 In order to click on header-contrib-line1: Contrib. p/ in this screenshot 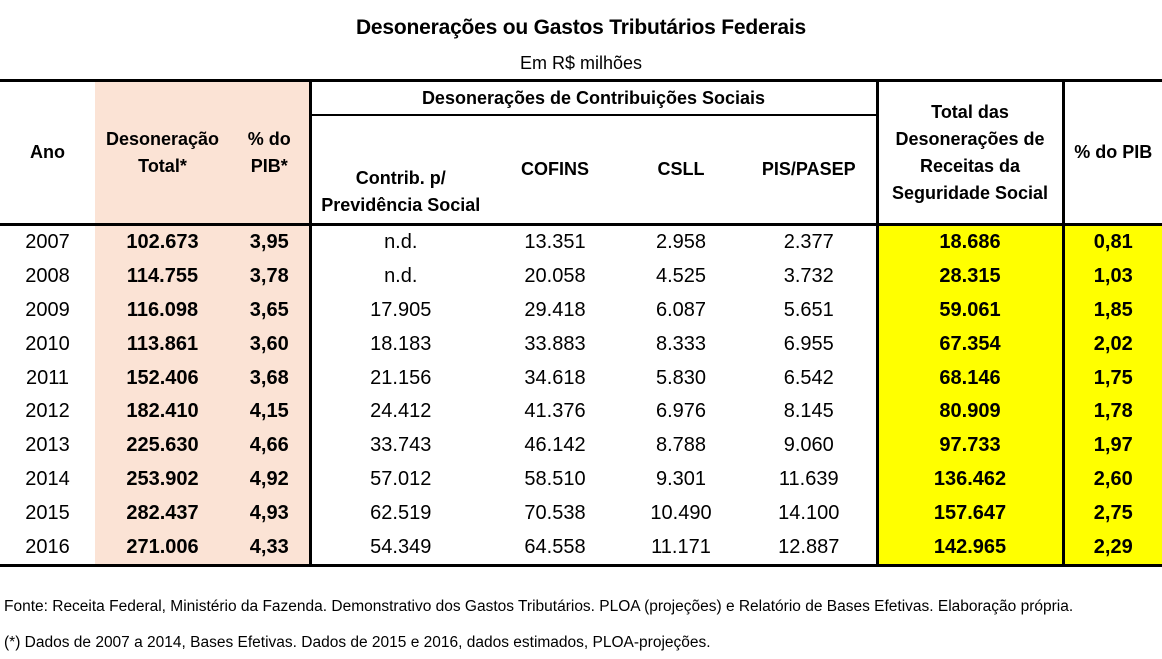, I will do `click(400, 178)`.